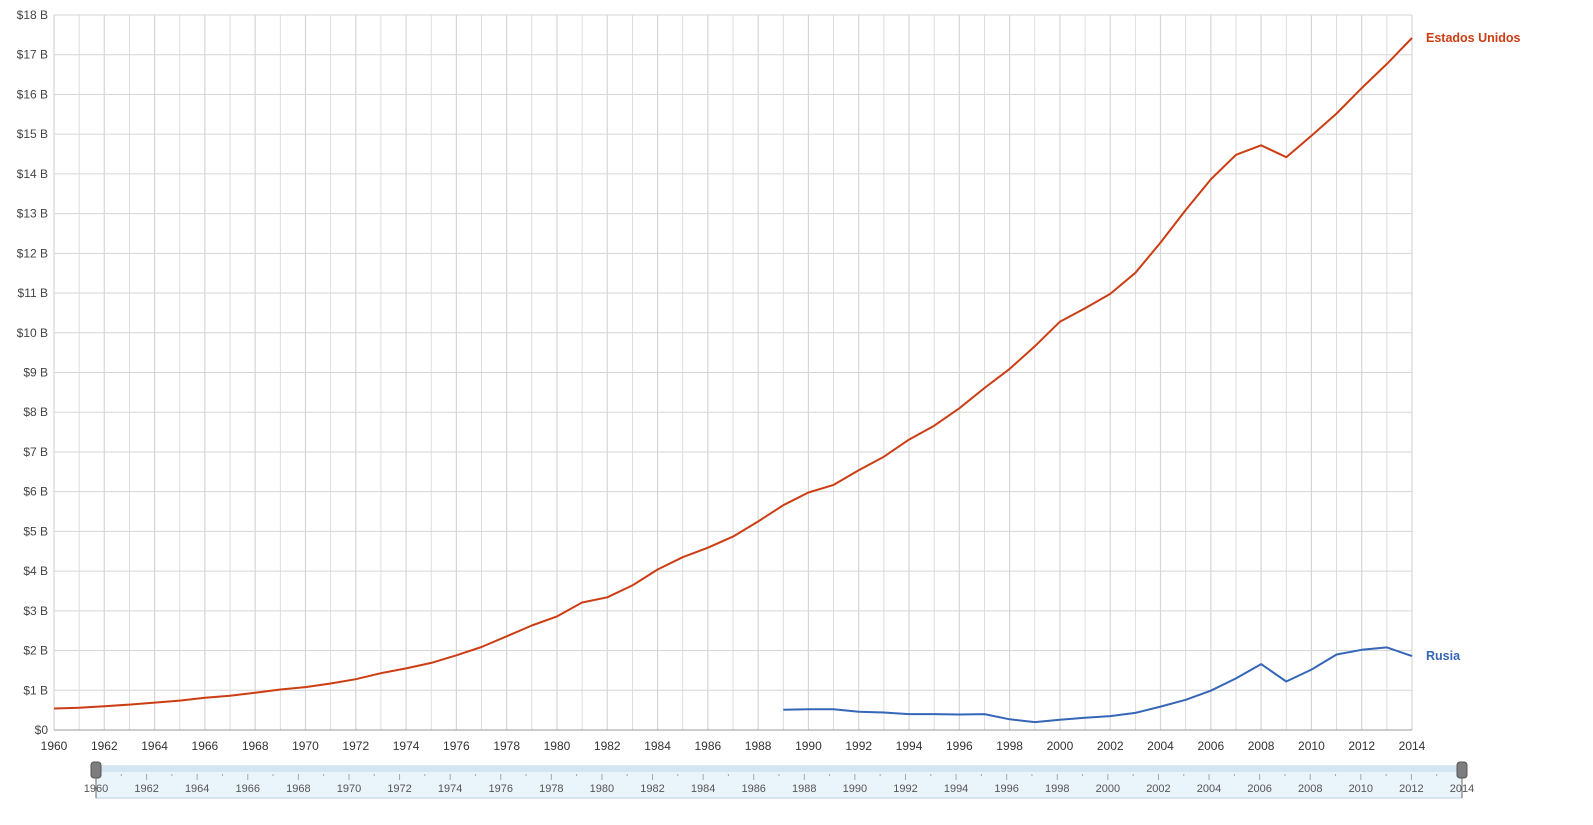  What do you see at coordinates (959, 746) in the screenshot?
I see `x-tick-label: 1996` at bounding box center [959, 746].